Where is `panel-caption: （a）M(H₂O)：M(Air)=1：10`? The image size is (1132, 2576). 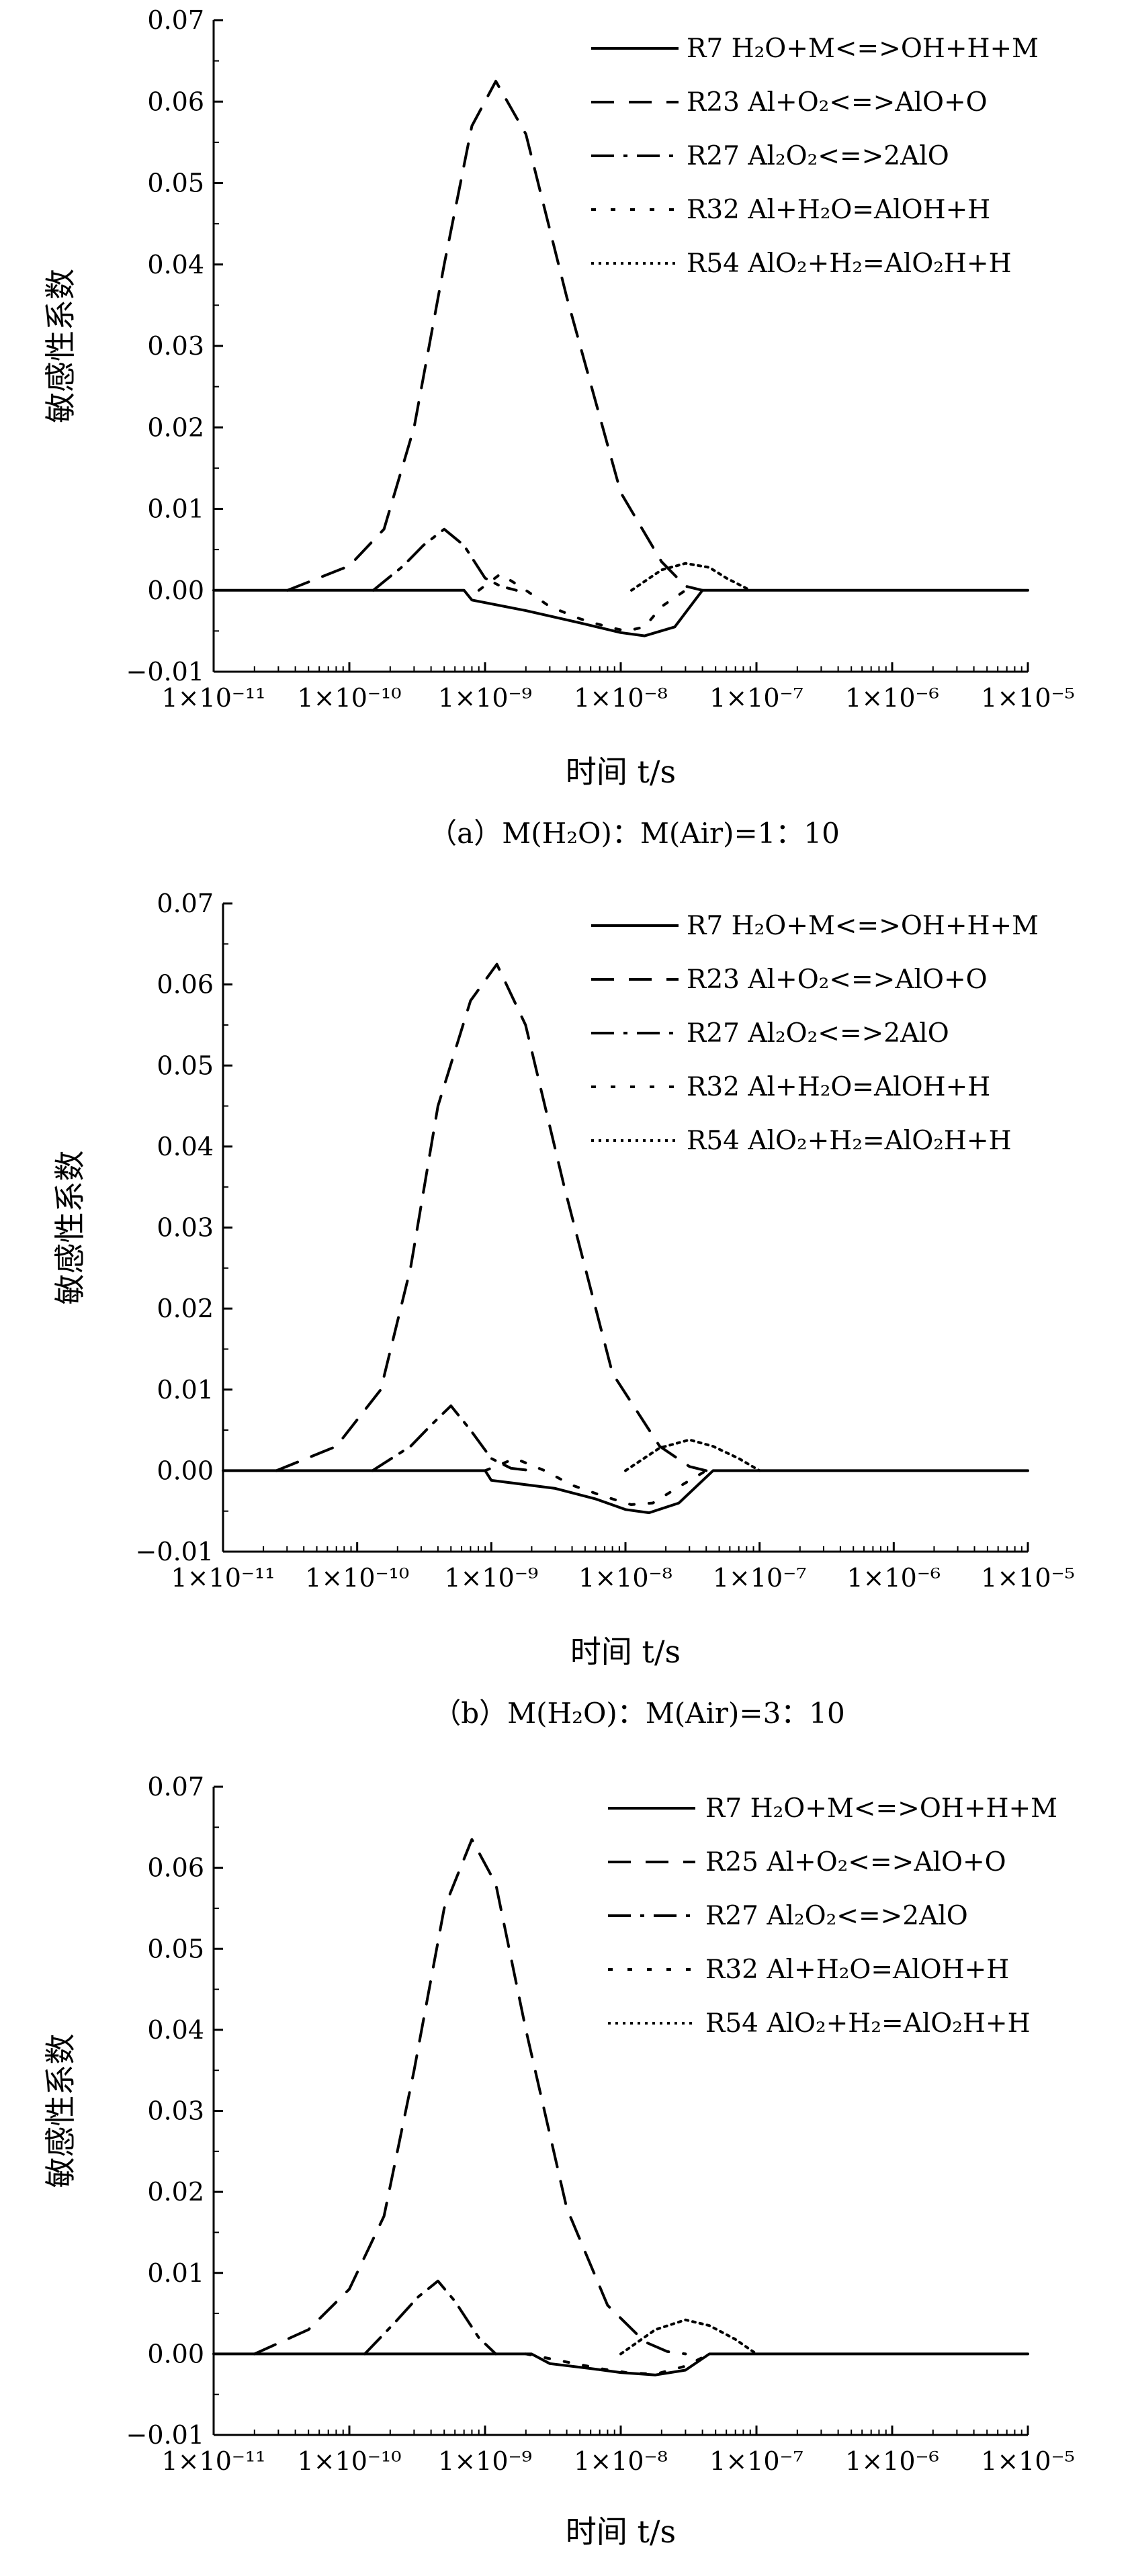
panel-caption: （a）M(H₂O)：M(Air)=1：10 is located at coordinates (634, 834).